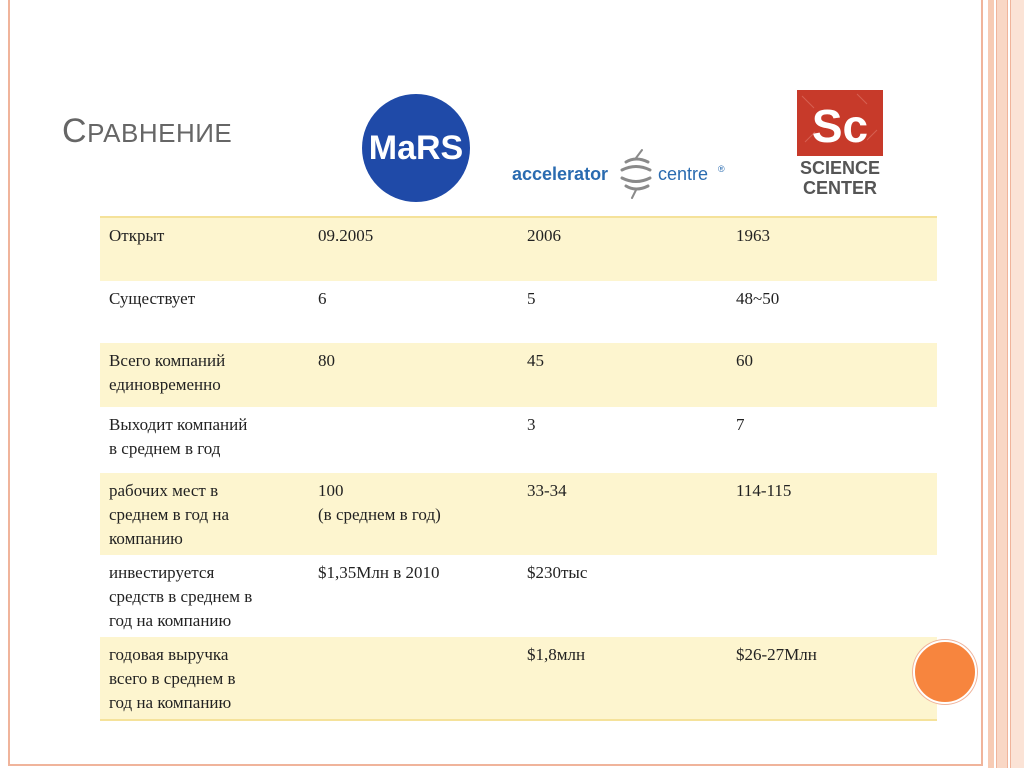 This screenshot has height=768, width=1024. I want to click on accelerator-cell: 5, so click(531, 298).